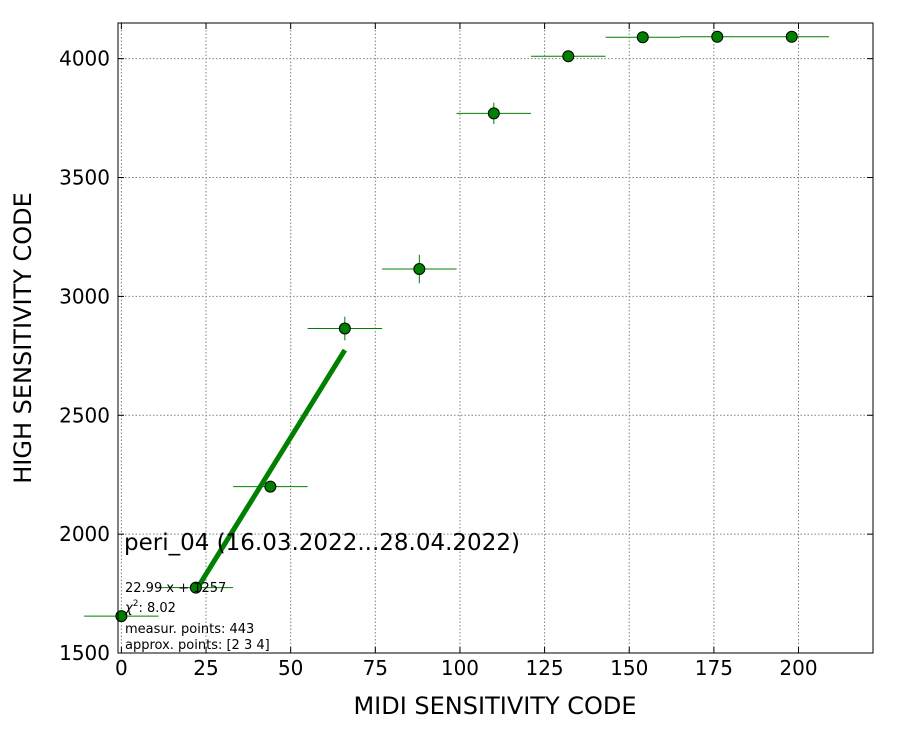  I want to click on chi-square-annotation: χ2: 8.02, so click(150, 607).